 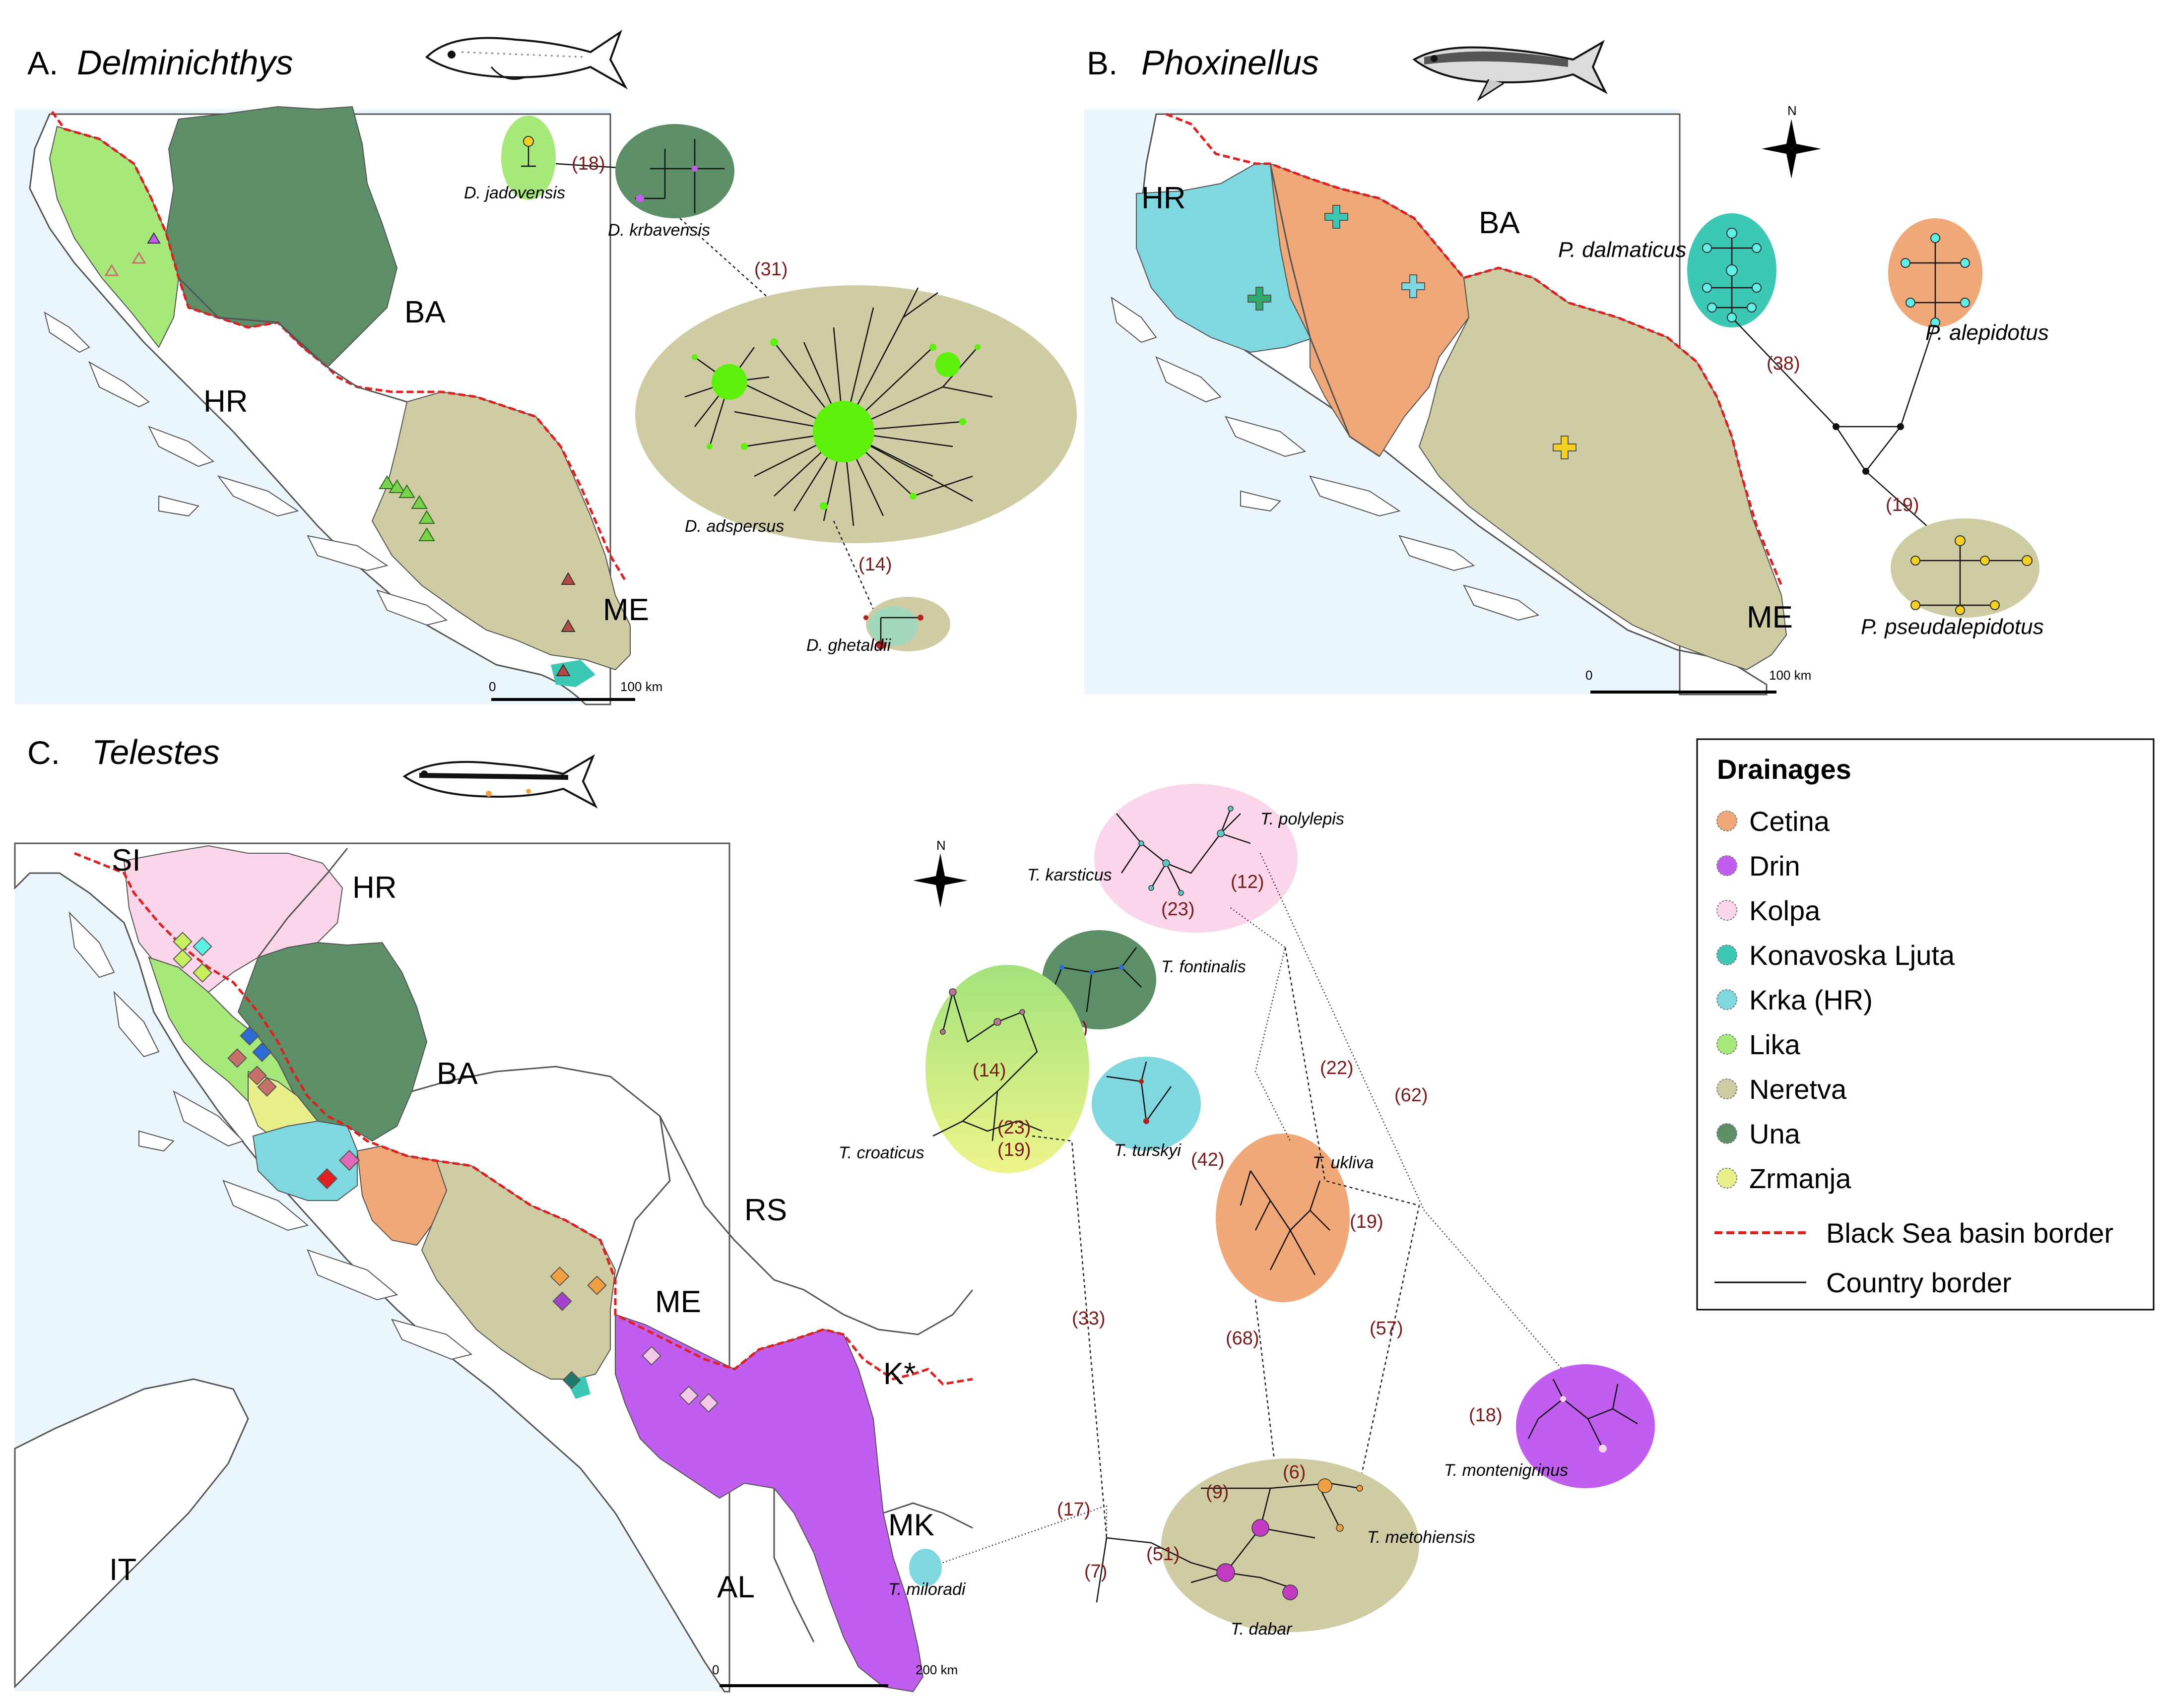 I want to click on steps-c-19a: (19), so click(x=1014, y=1149).